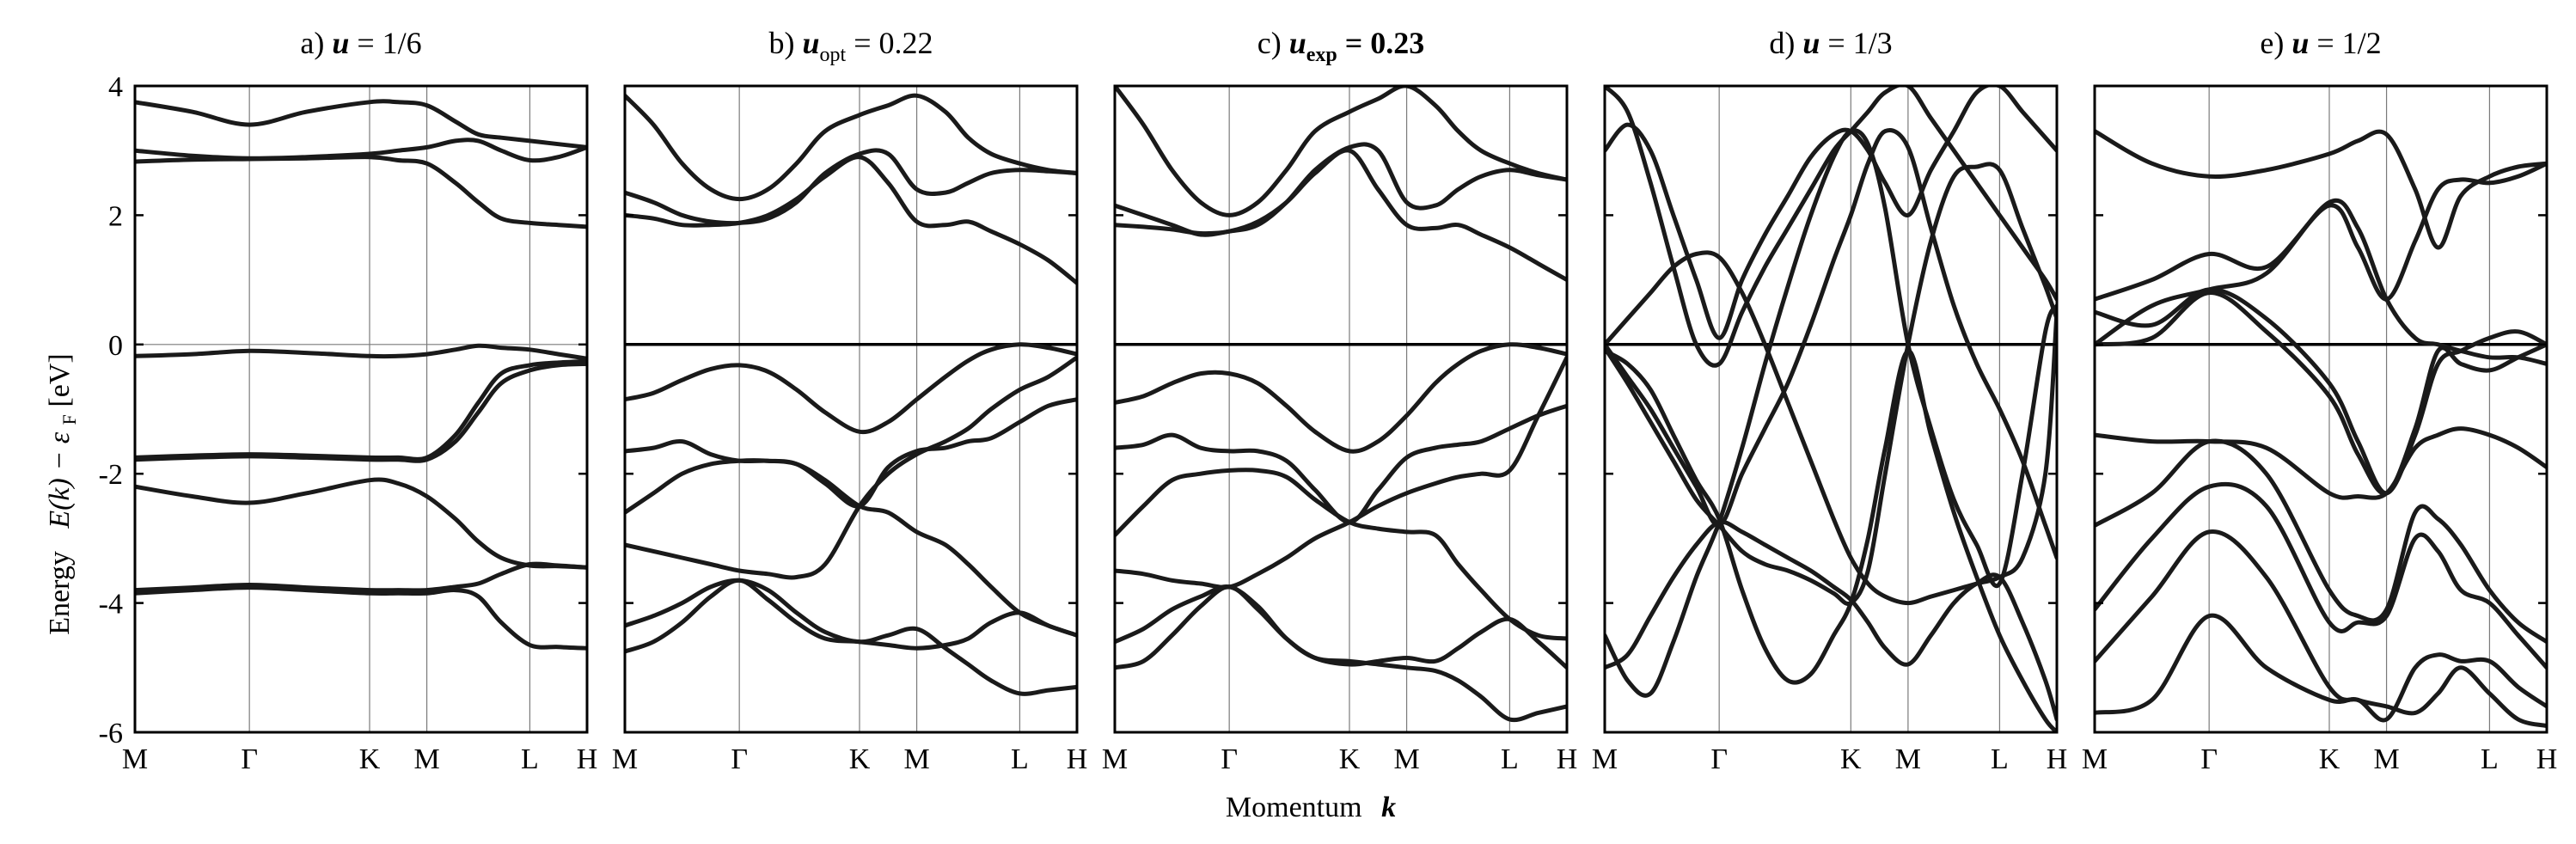 This screenshot has width=2576, height=844. Describe the element at coordinates (69, 419) in the screenshot. I see `y-label-sub: F` at that location.